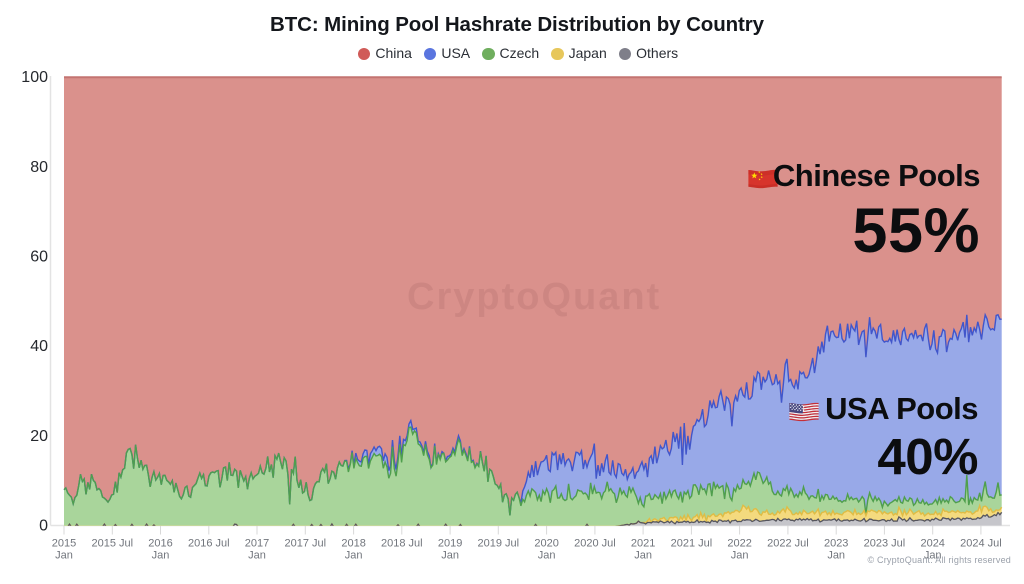  Describe the element at coordinates (836, 544) in the screenshot. I see `svg-text: 2023` at that location.